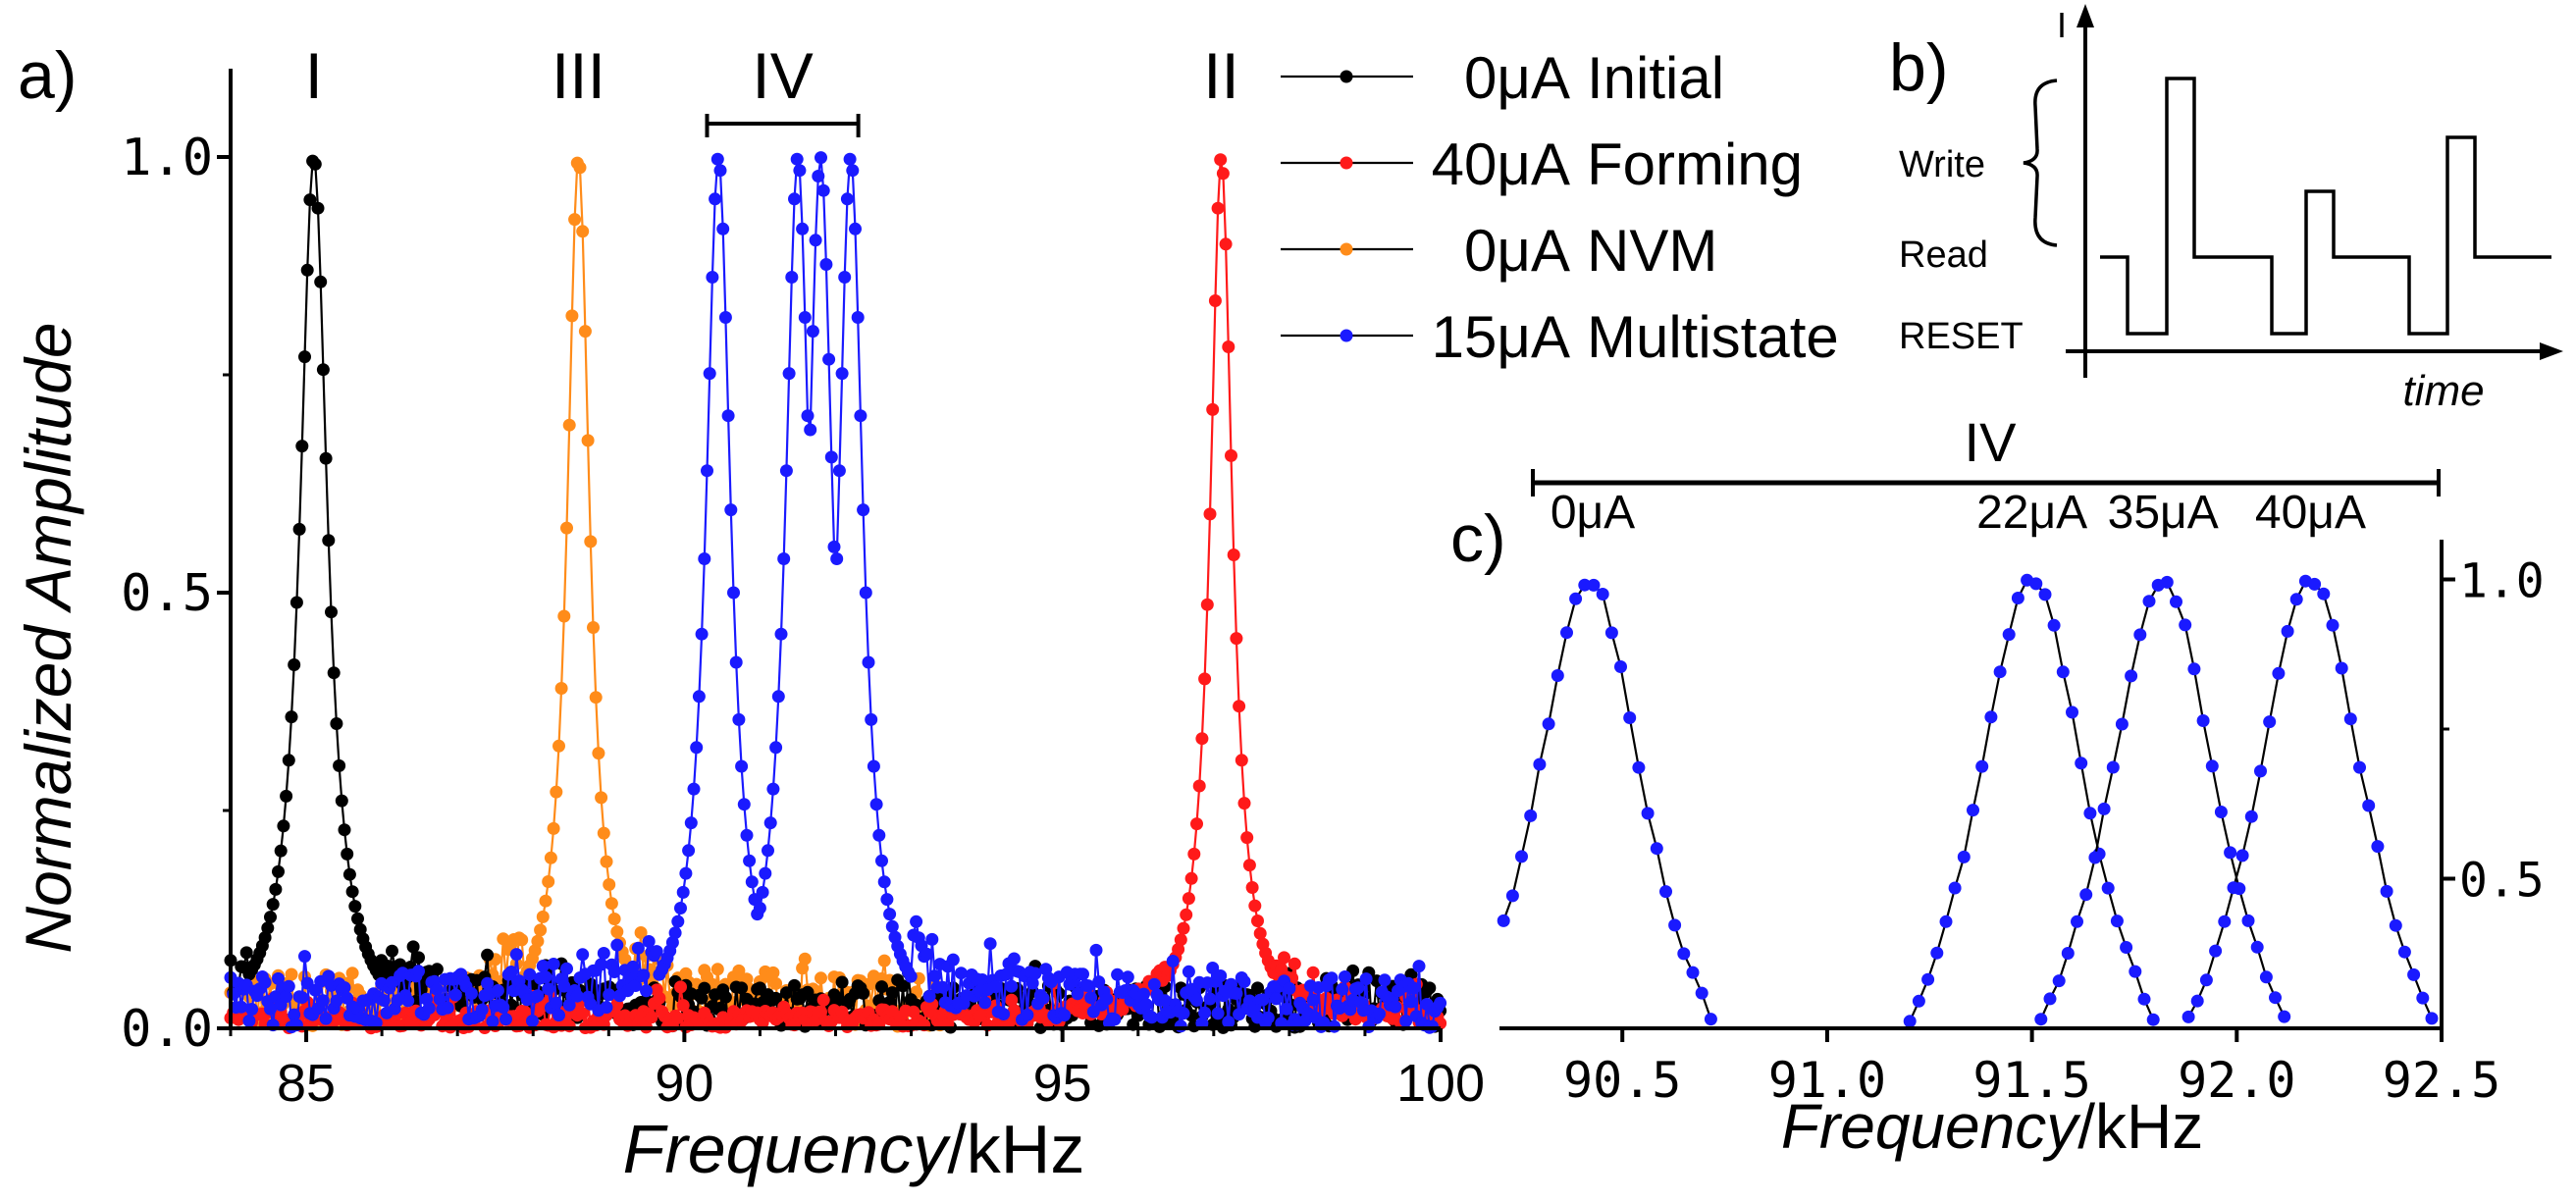 The image size is (2576, 1202). I want to click on legend-label: Forming, so click(1695, 164).